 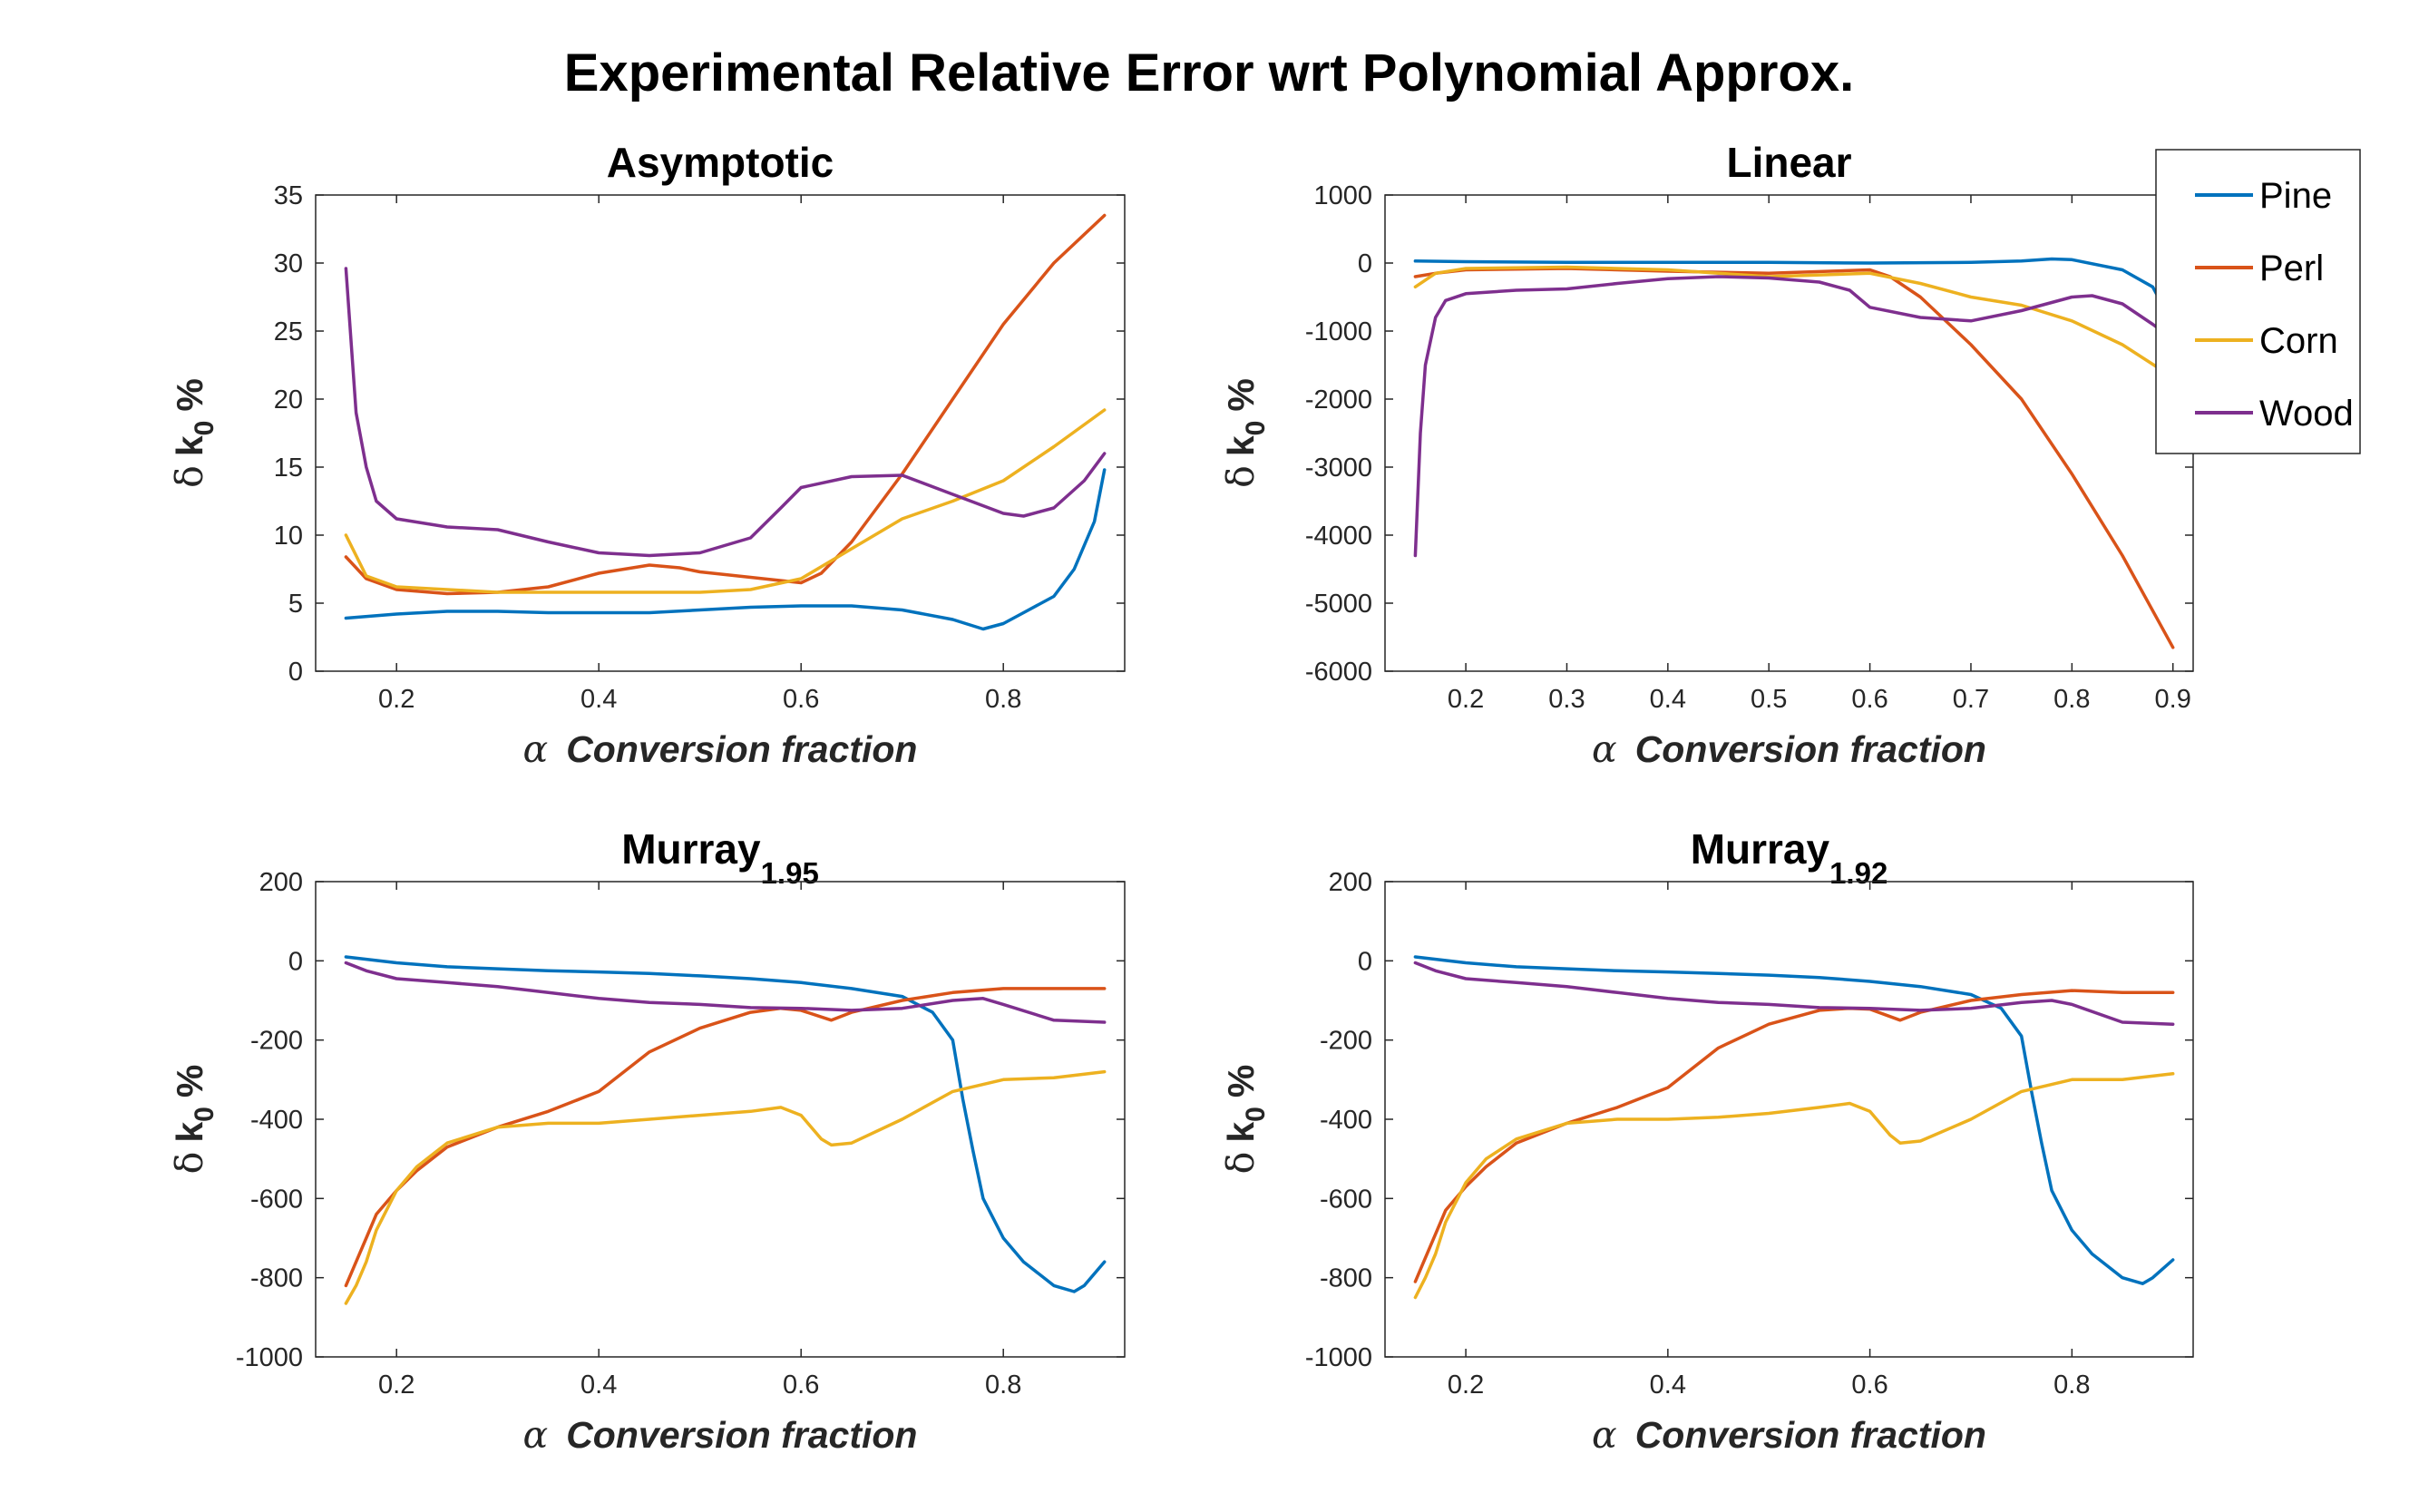 I want to click on legend-label-pine: Pine, so click(x=2295, y=196).